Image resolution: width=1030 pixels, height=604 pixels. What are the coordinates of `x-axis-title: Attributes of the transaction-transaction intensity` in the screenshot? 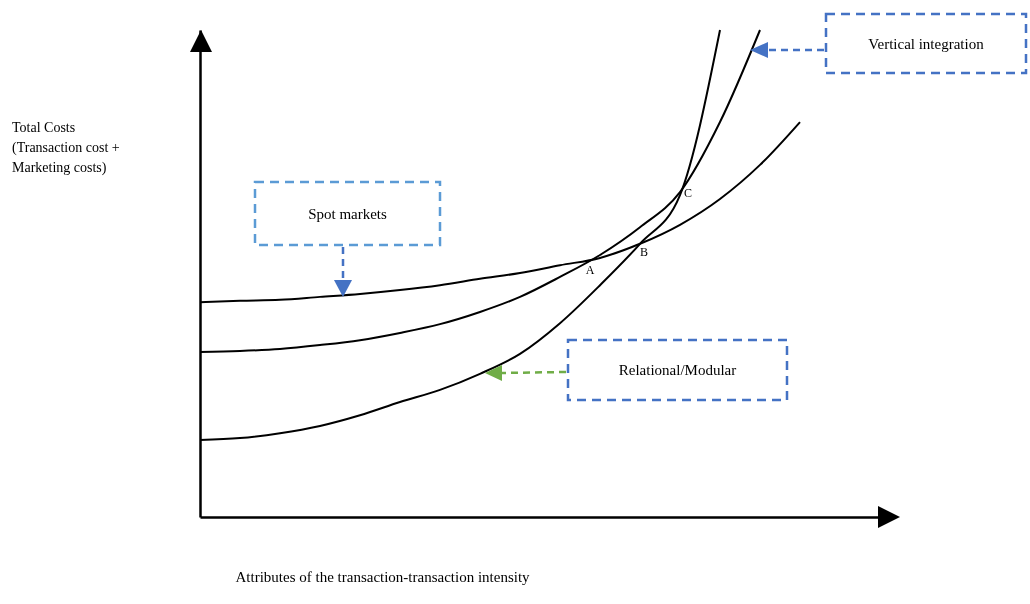 It's located at (383, 576).